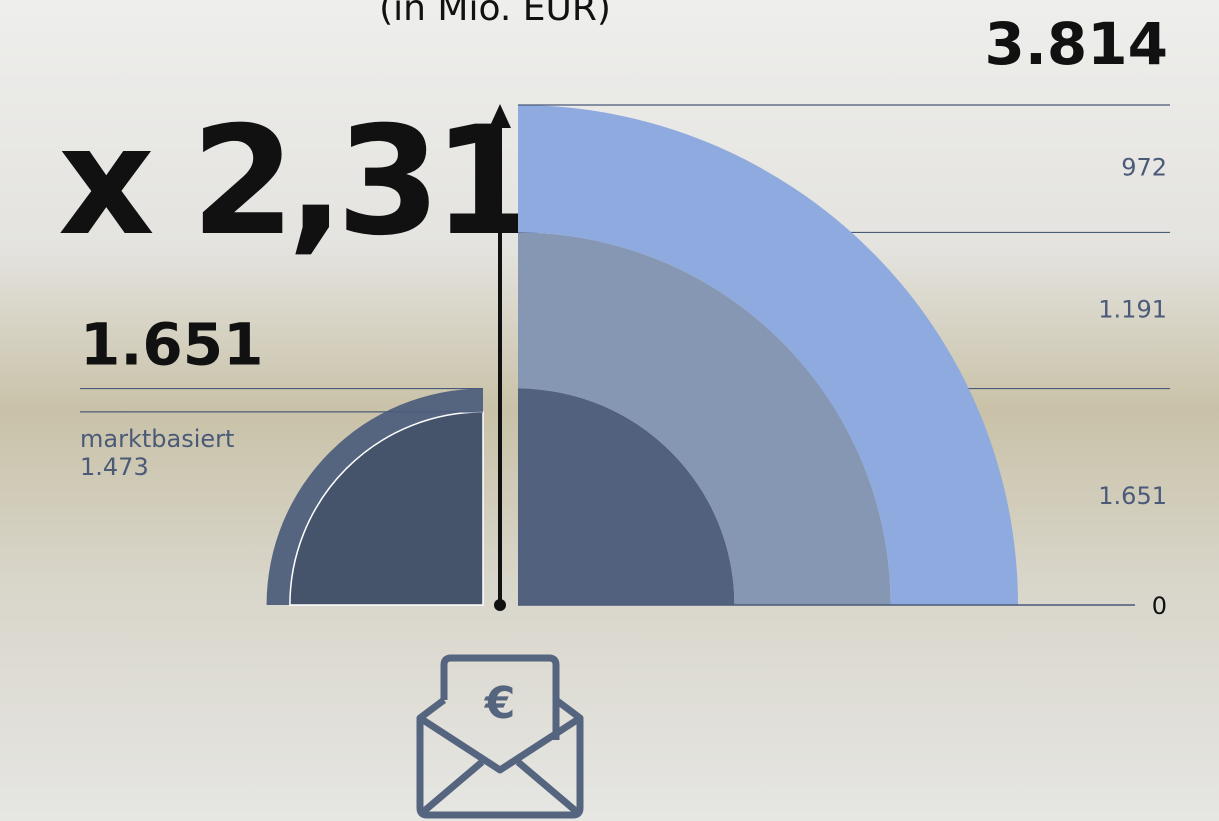 This screenshot has height=821, width=1219. Describe the element at coordinates (293, 182) in the screenshot. I see `growth-factor: x 2,31` at that location.